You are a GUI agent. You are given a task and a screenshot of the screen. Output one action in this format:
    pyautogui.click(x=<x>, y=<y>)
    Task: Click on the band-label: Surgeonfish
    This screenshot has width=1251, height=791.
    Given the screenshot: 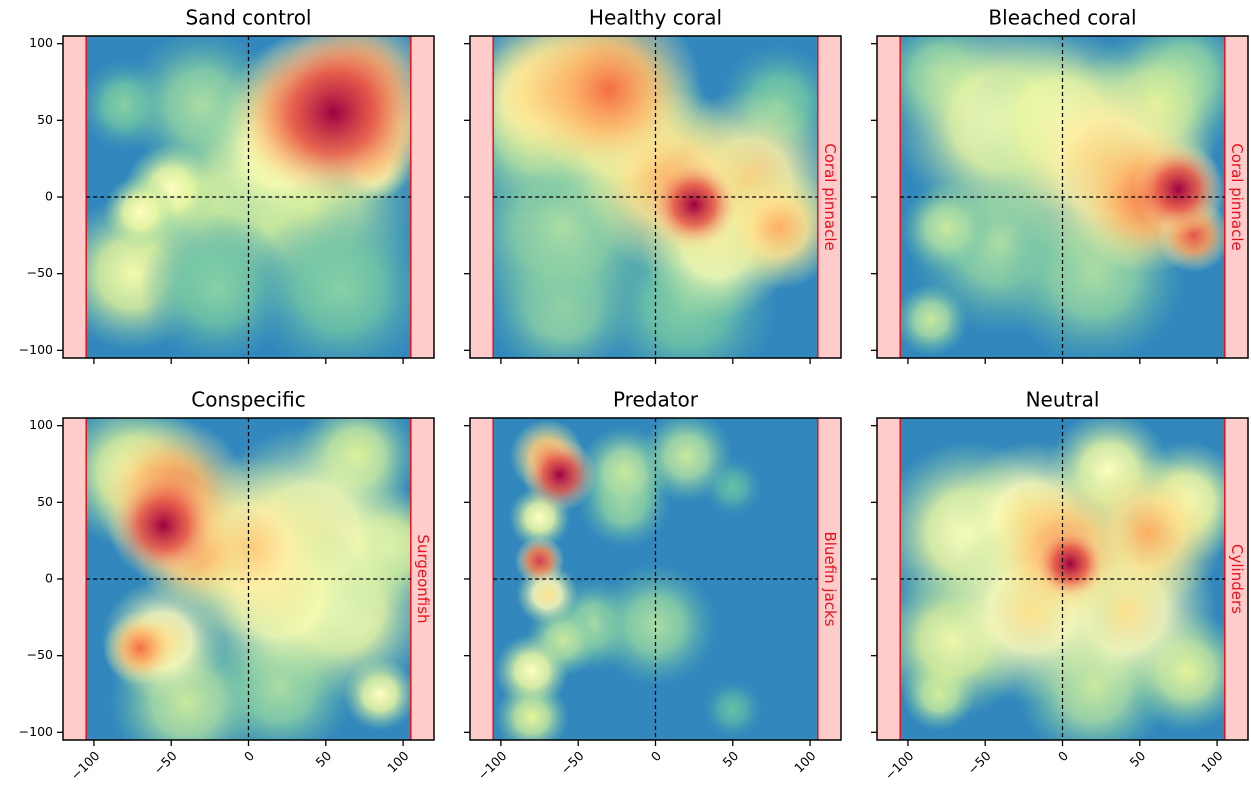 What is the action you would take?
    pyautogui.click(x=423, y=578)
    